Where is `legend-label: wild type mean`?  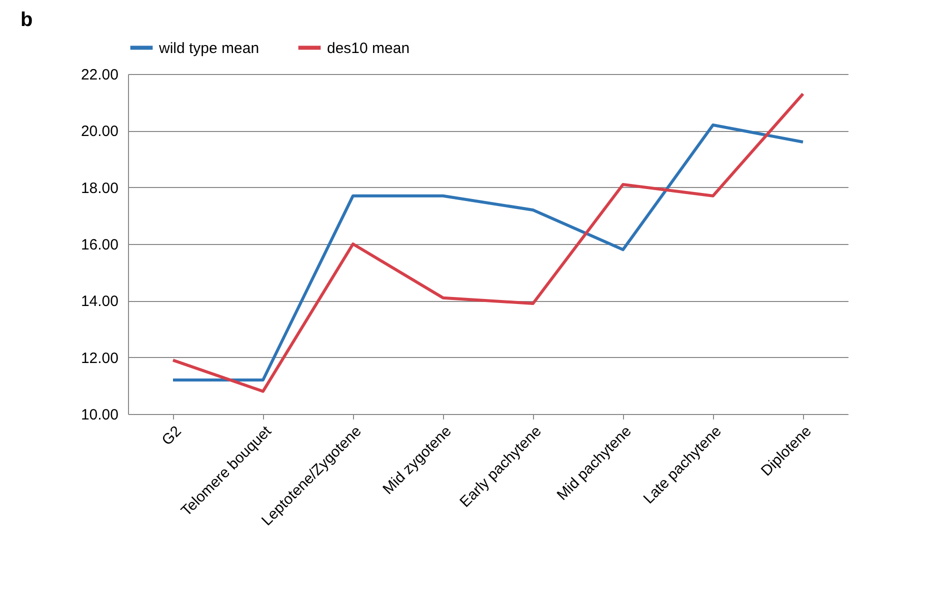
legend-label: wild type mean is located at coordinates (209, 48).